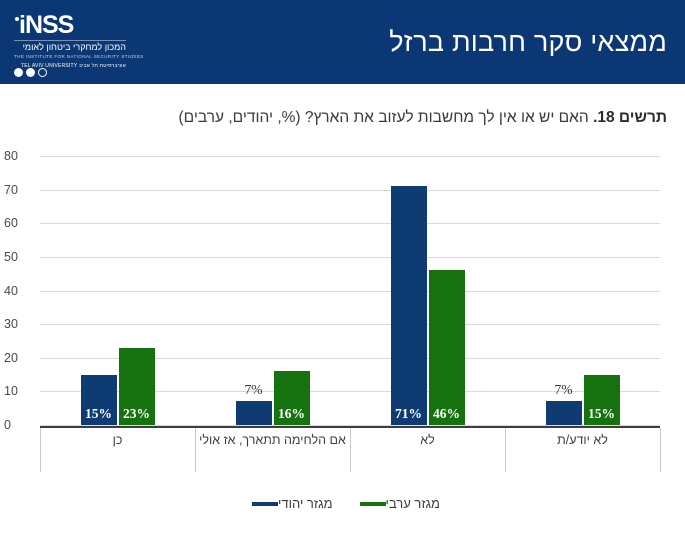  Describe the element at coordinates (136, 386) in the screenshot. I see `bar: 23%` at that location.